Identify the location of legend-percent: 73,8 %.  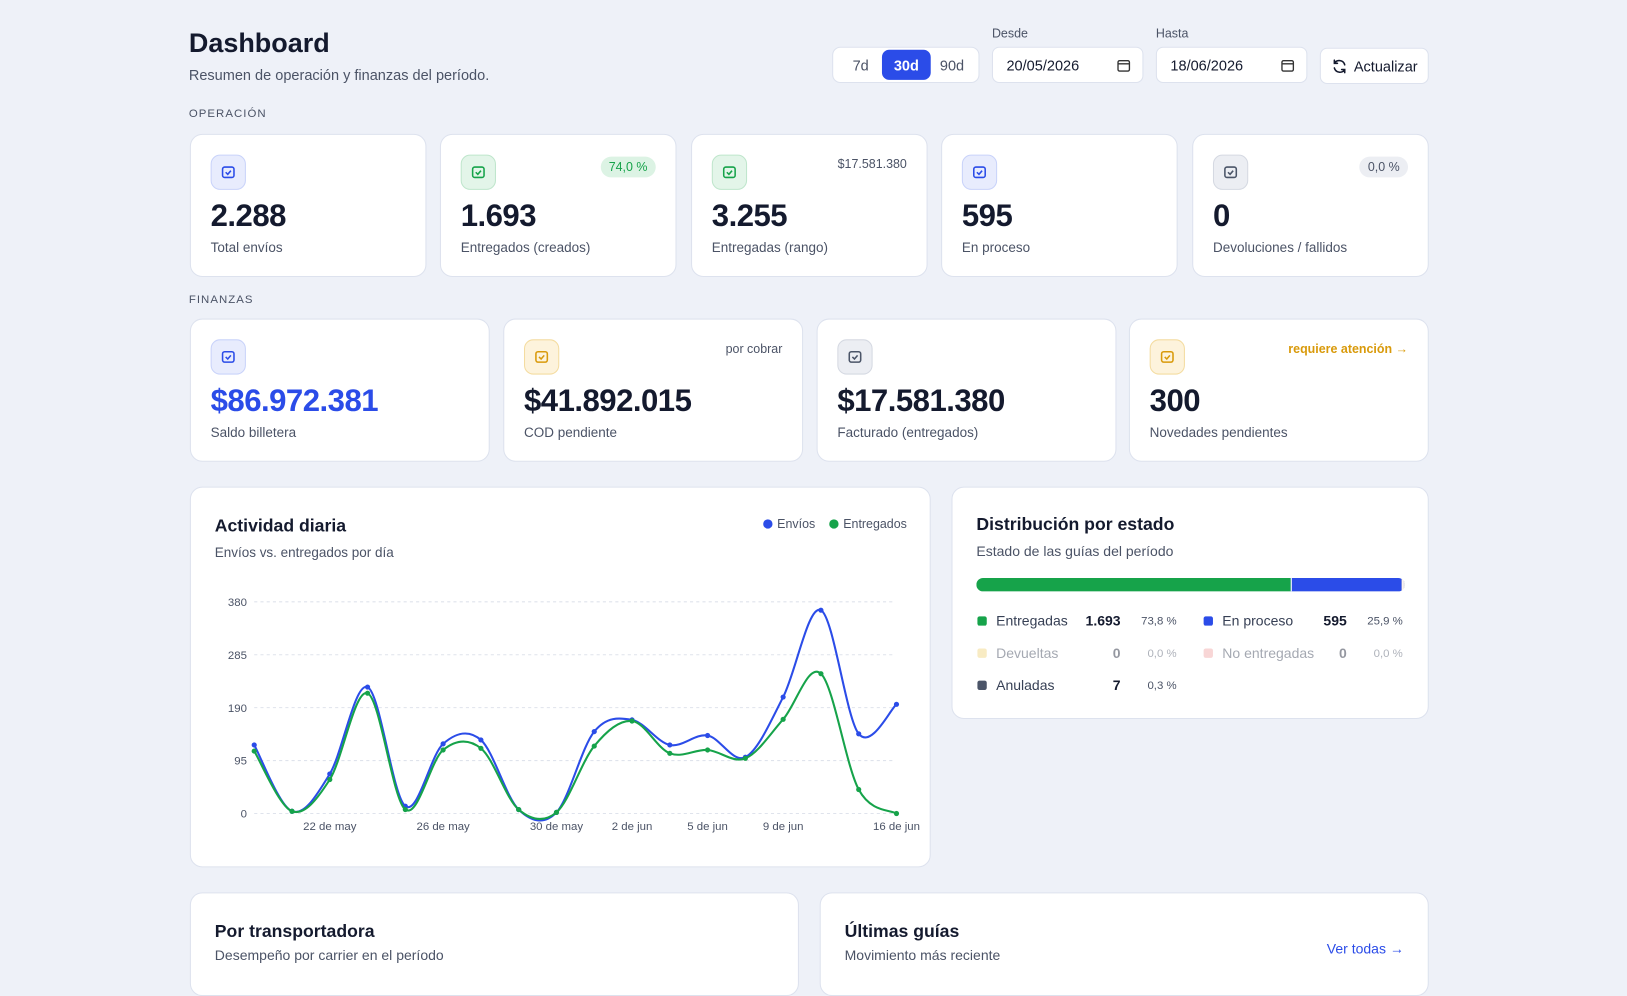
(1159, 621).